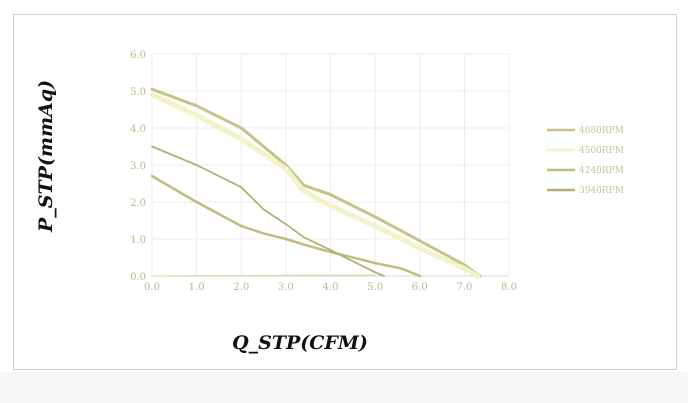 The height and width of the screenshot is (403, 688). Describe the element at coordinates (509, 287) in the screenshot. I see `x-tick-label-8: 8.0` at that location.